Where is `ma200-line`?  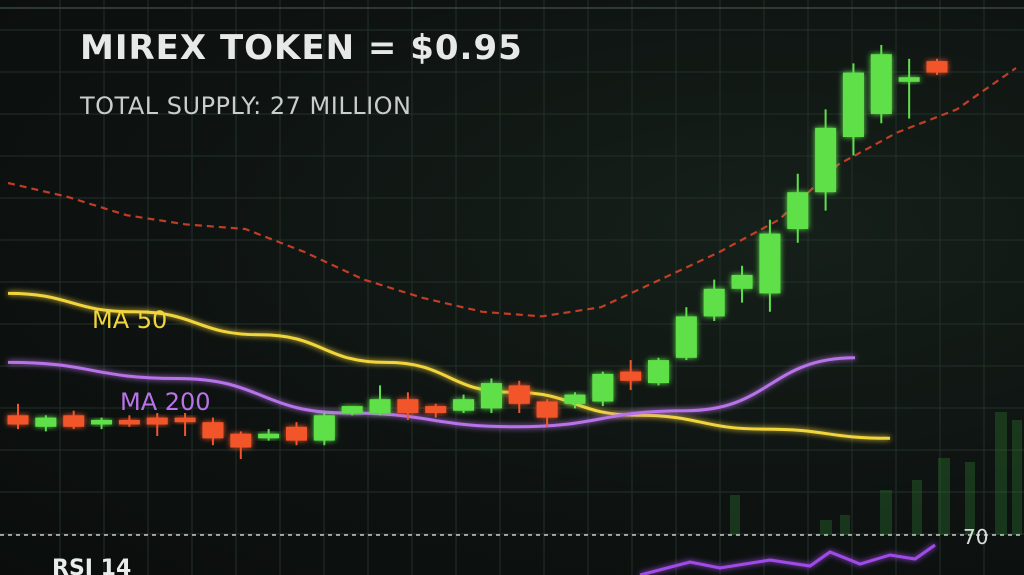 ma200-line is located at coordinates (431, 392).